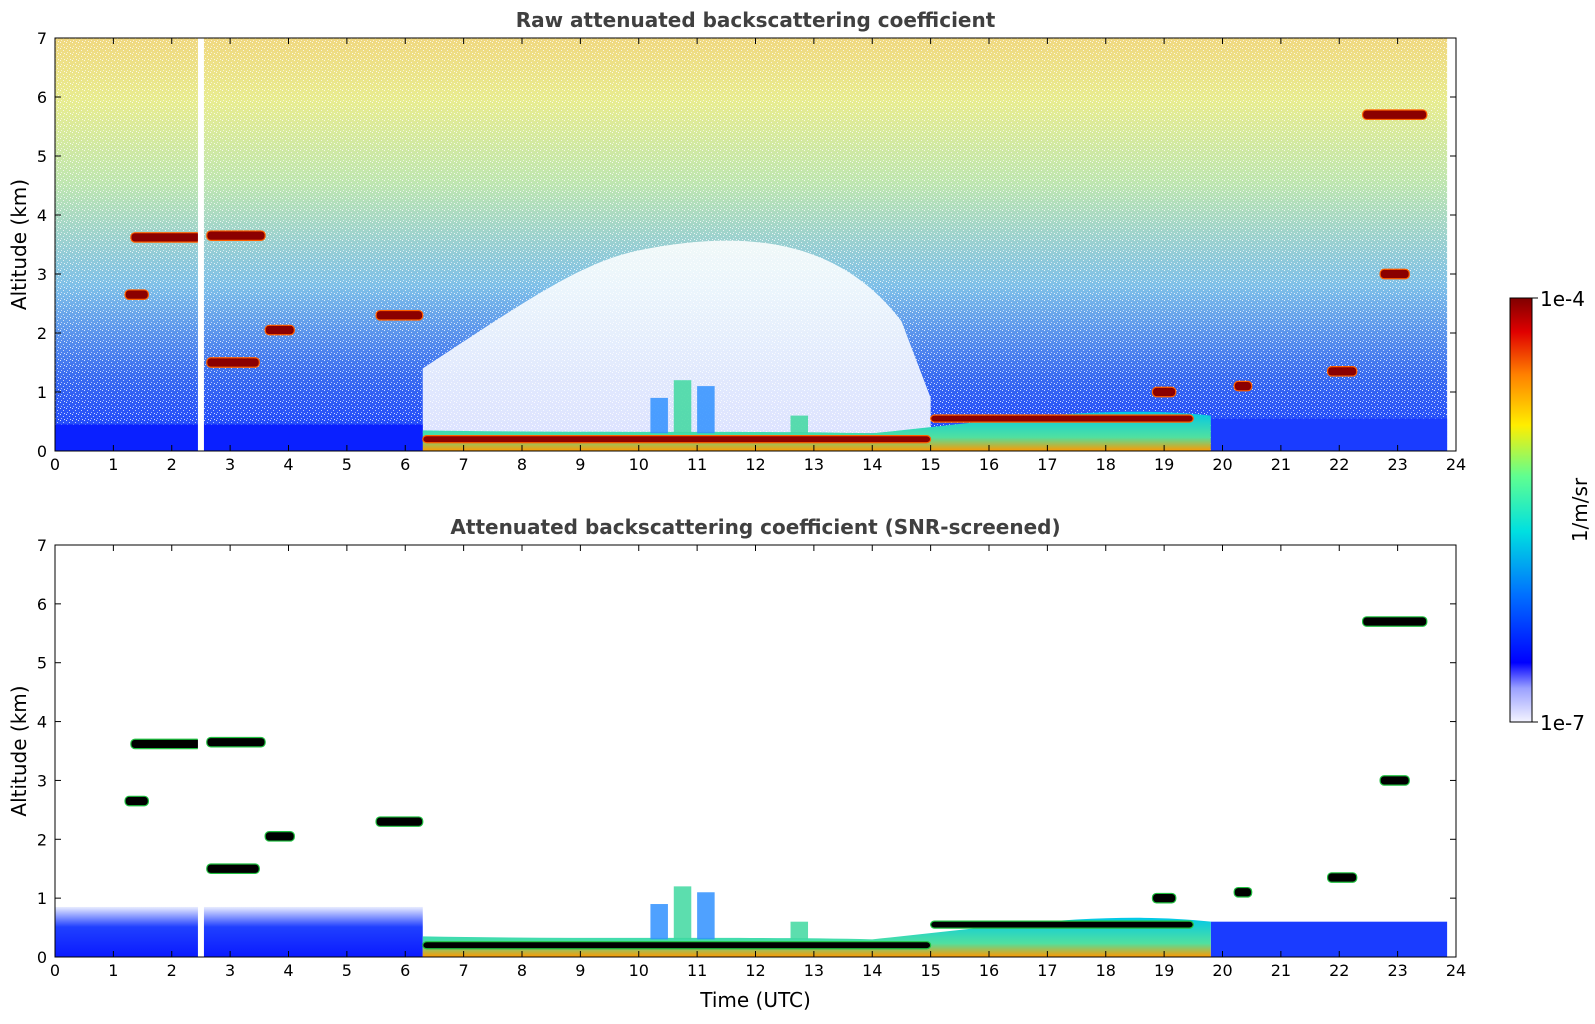 This screenshot has height=1024, width=1595. What do you see at coordinates (200, 751) in the screenshot?
I see `data-gap` at bounding box center [200, 751].